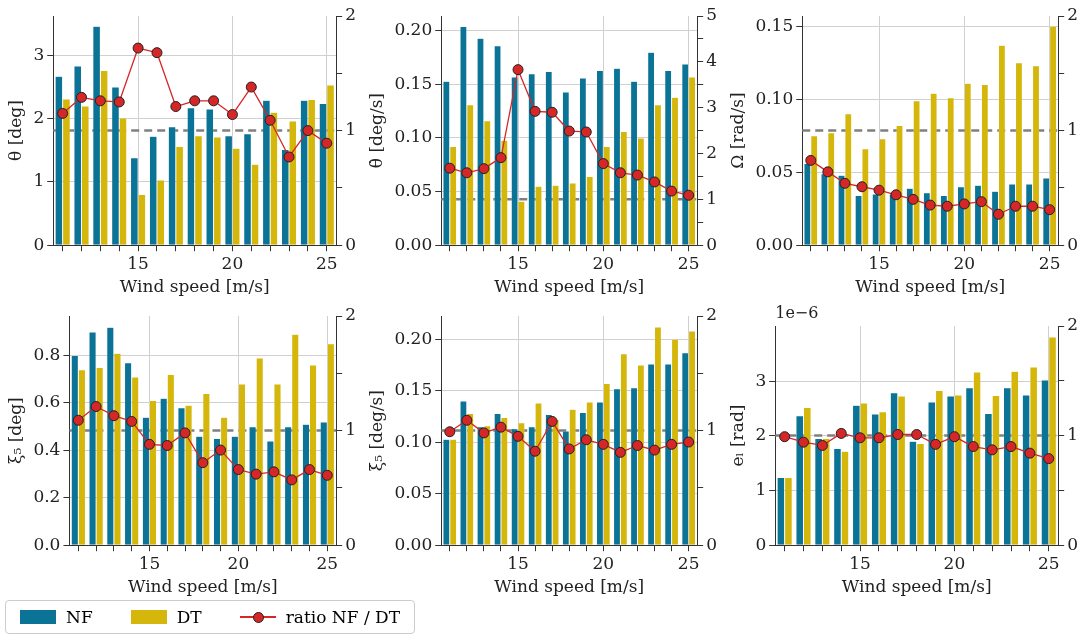 This screenshot has height=644, width=1084. I want to click on y-tick-label: 0.0, so click(47, 543).